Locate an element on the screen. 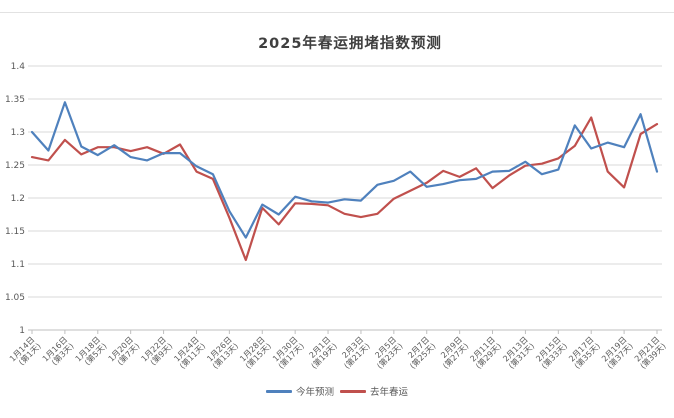  window-top-divider is located at coordinates (337, 12).